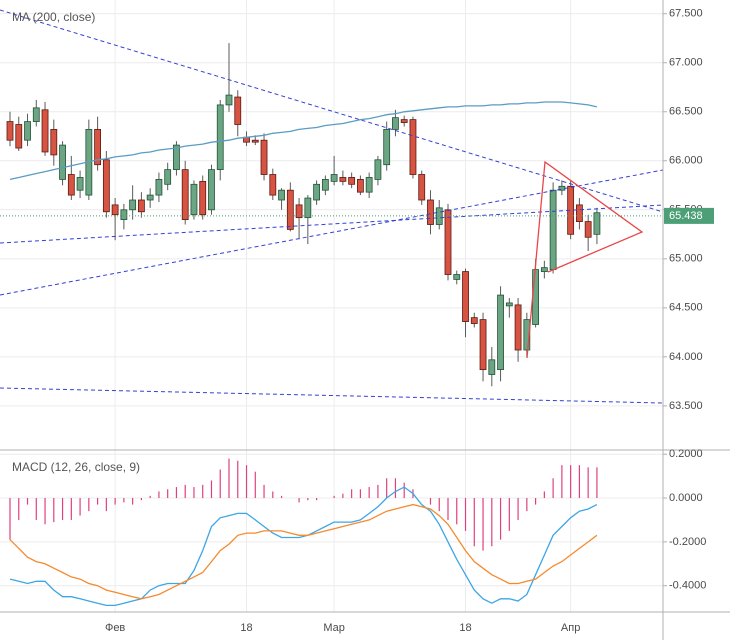 The image size is (730, 640). What do you see at coordinates (686, 14) in the screenshot?
I see `y-tick-label: 67.500` at bounding box center [686, 14].